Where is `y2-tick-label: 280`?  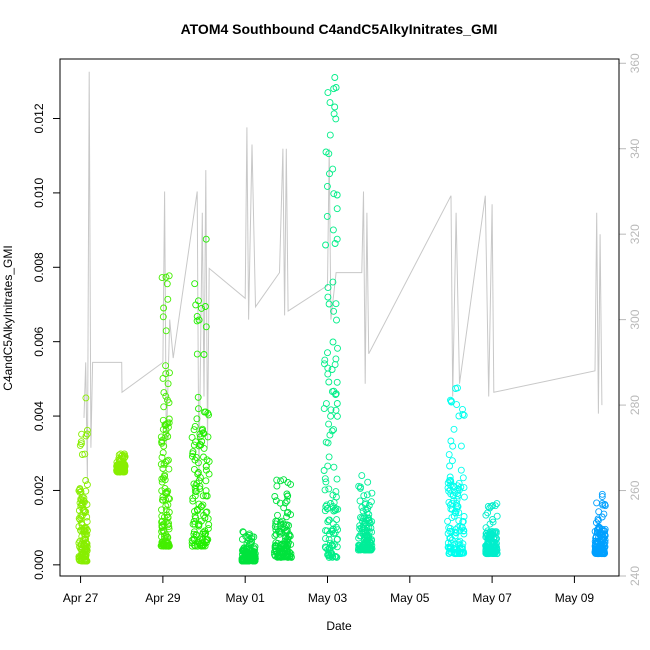 y2-tick-label: 280 is located at coordinates (635, 405).